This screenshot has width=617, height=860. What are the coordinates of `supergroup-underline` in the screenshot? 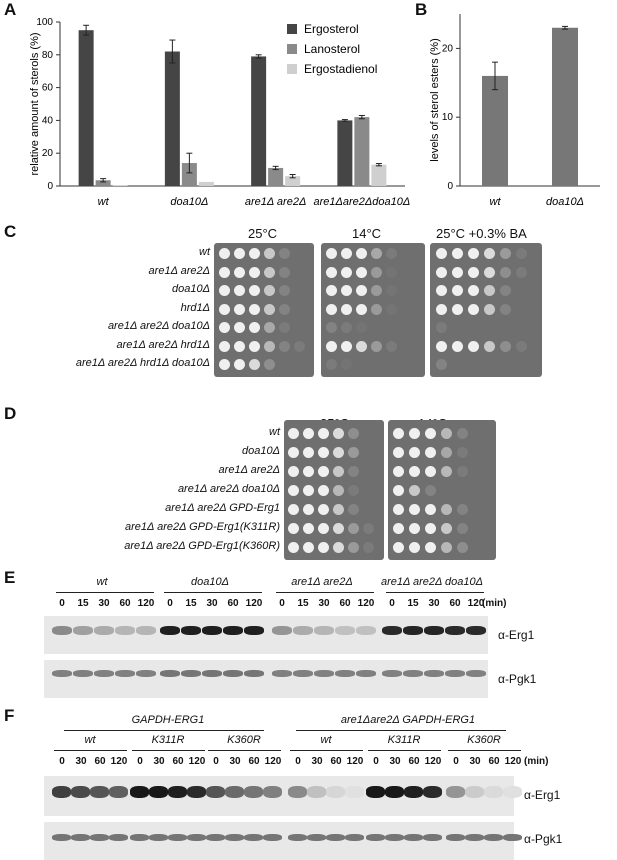 It's located at (164, 730).